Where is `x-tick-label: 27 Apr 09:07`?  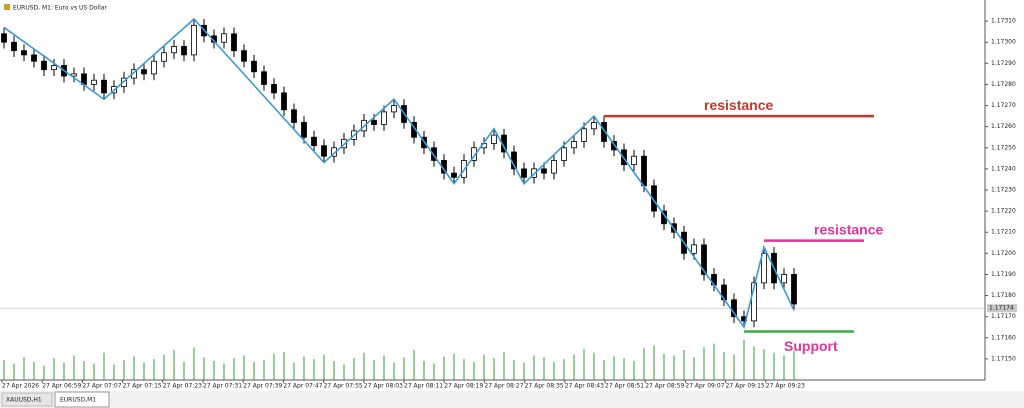
x-tick-label: 27 Apr 09:07 is located at coordinates (704, 386).